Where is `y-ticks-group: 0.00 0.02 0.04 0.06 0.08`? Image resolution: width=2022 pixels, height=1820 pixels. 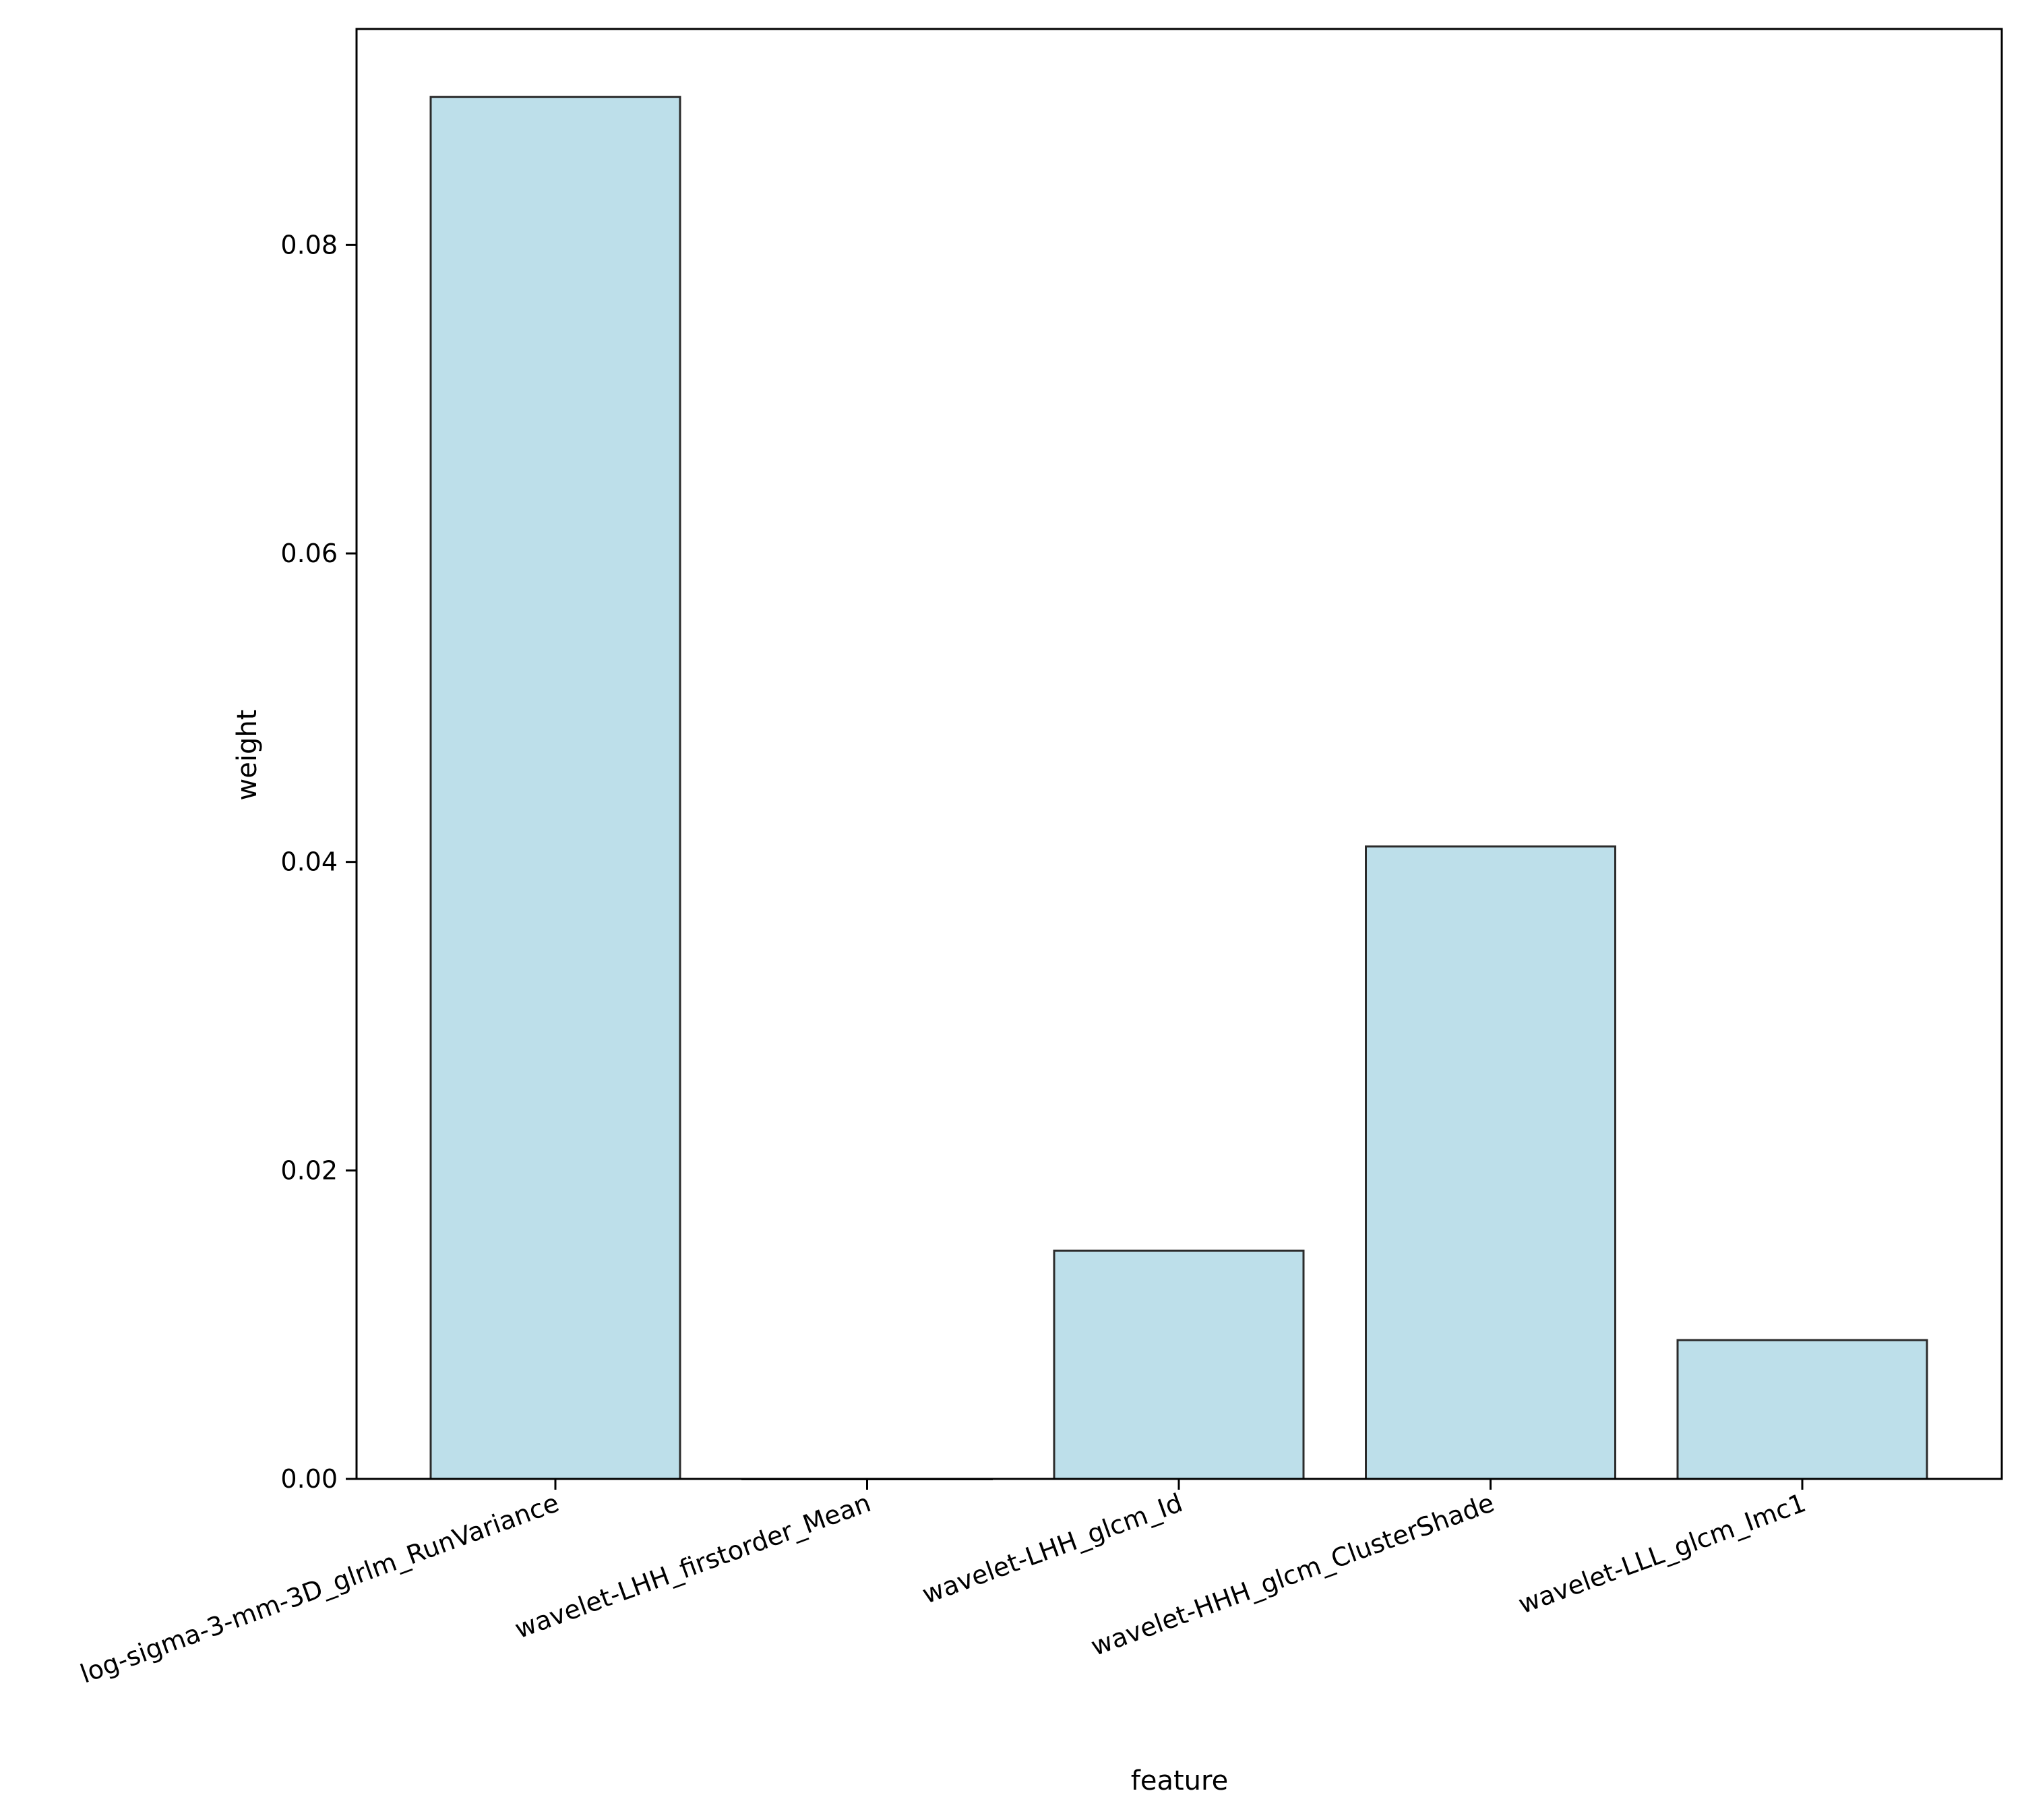 y-ticks-group: 0.00 0.02 0.04 0.06 0.08 is located at coordinates (318, 862).